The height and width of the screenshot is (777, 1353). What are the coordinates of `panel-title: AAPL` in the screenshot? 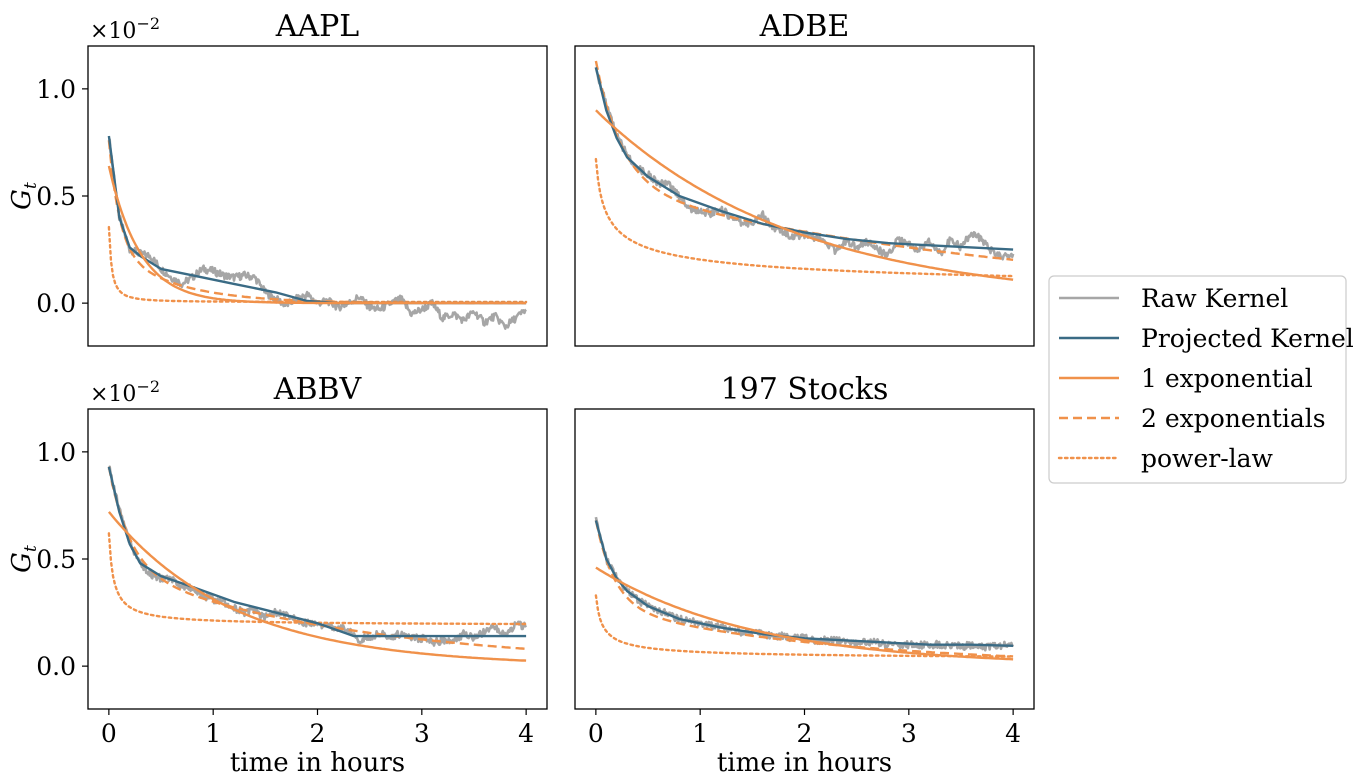 It's located at (317, 26).